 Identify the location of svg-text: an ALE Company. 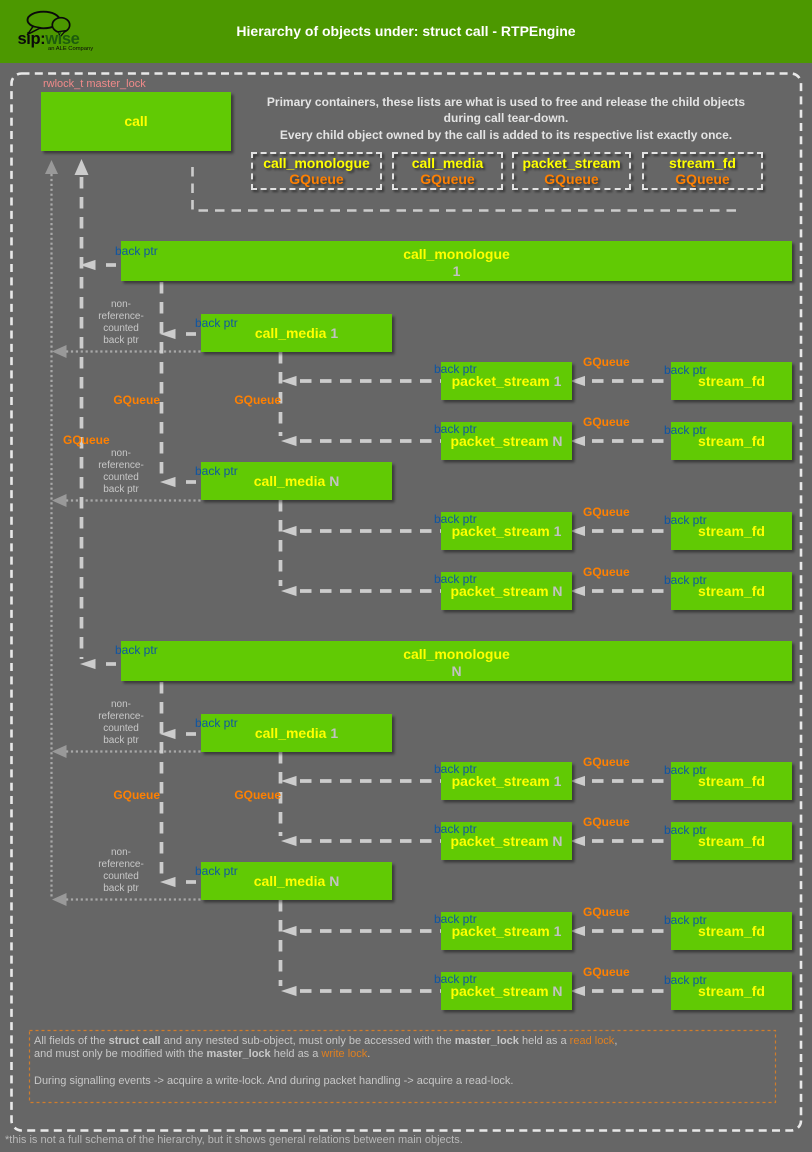
(70, 49).